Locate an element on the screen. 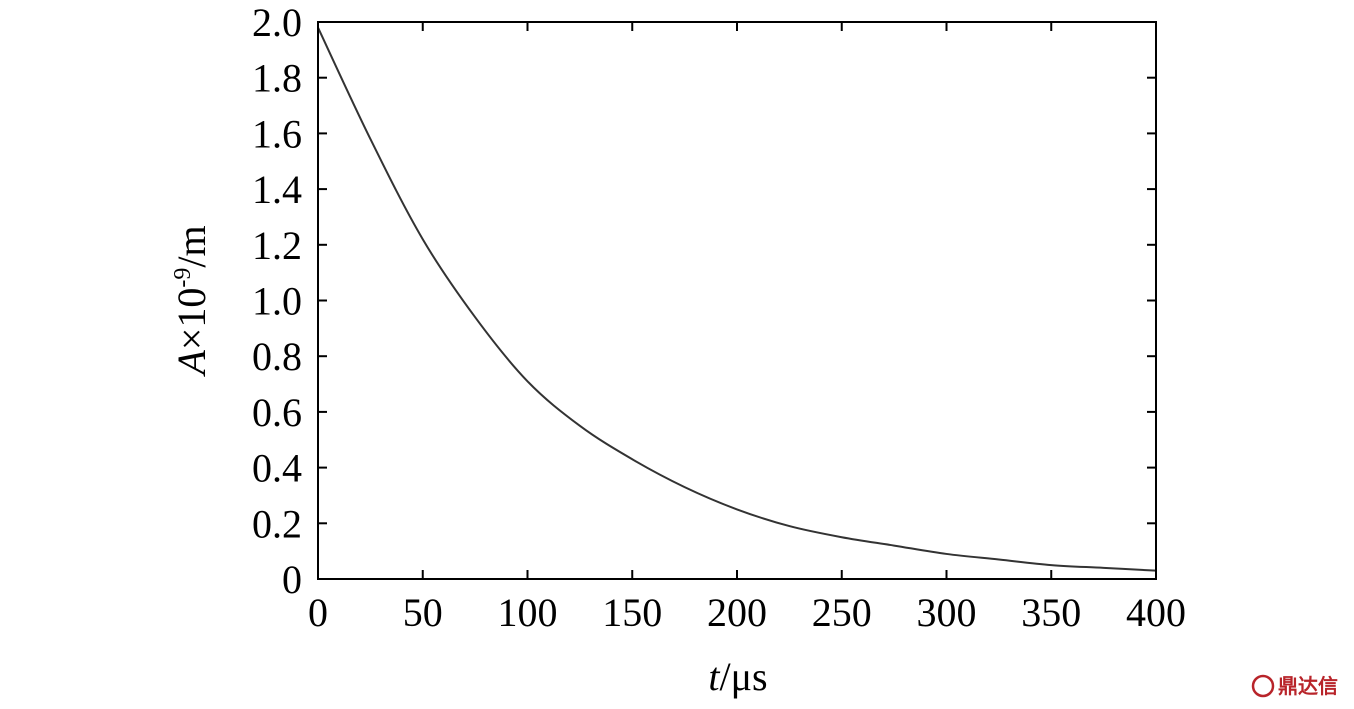  x-axis-label: t/μs is located at coordinates (737, 676).